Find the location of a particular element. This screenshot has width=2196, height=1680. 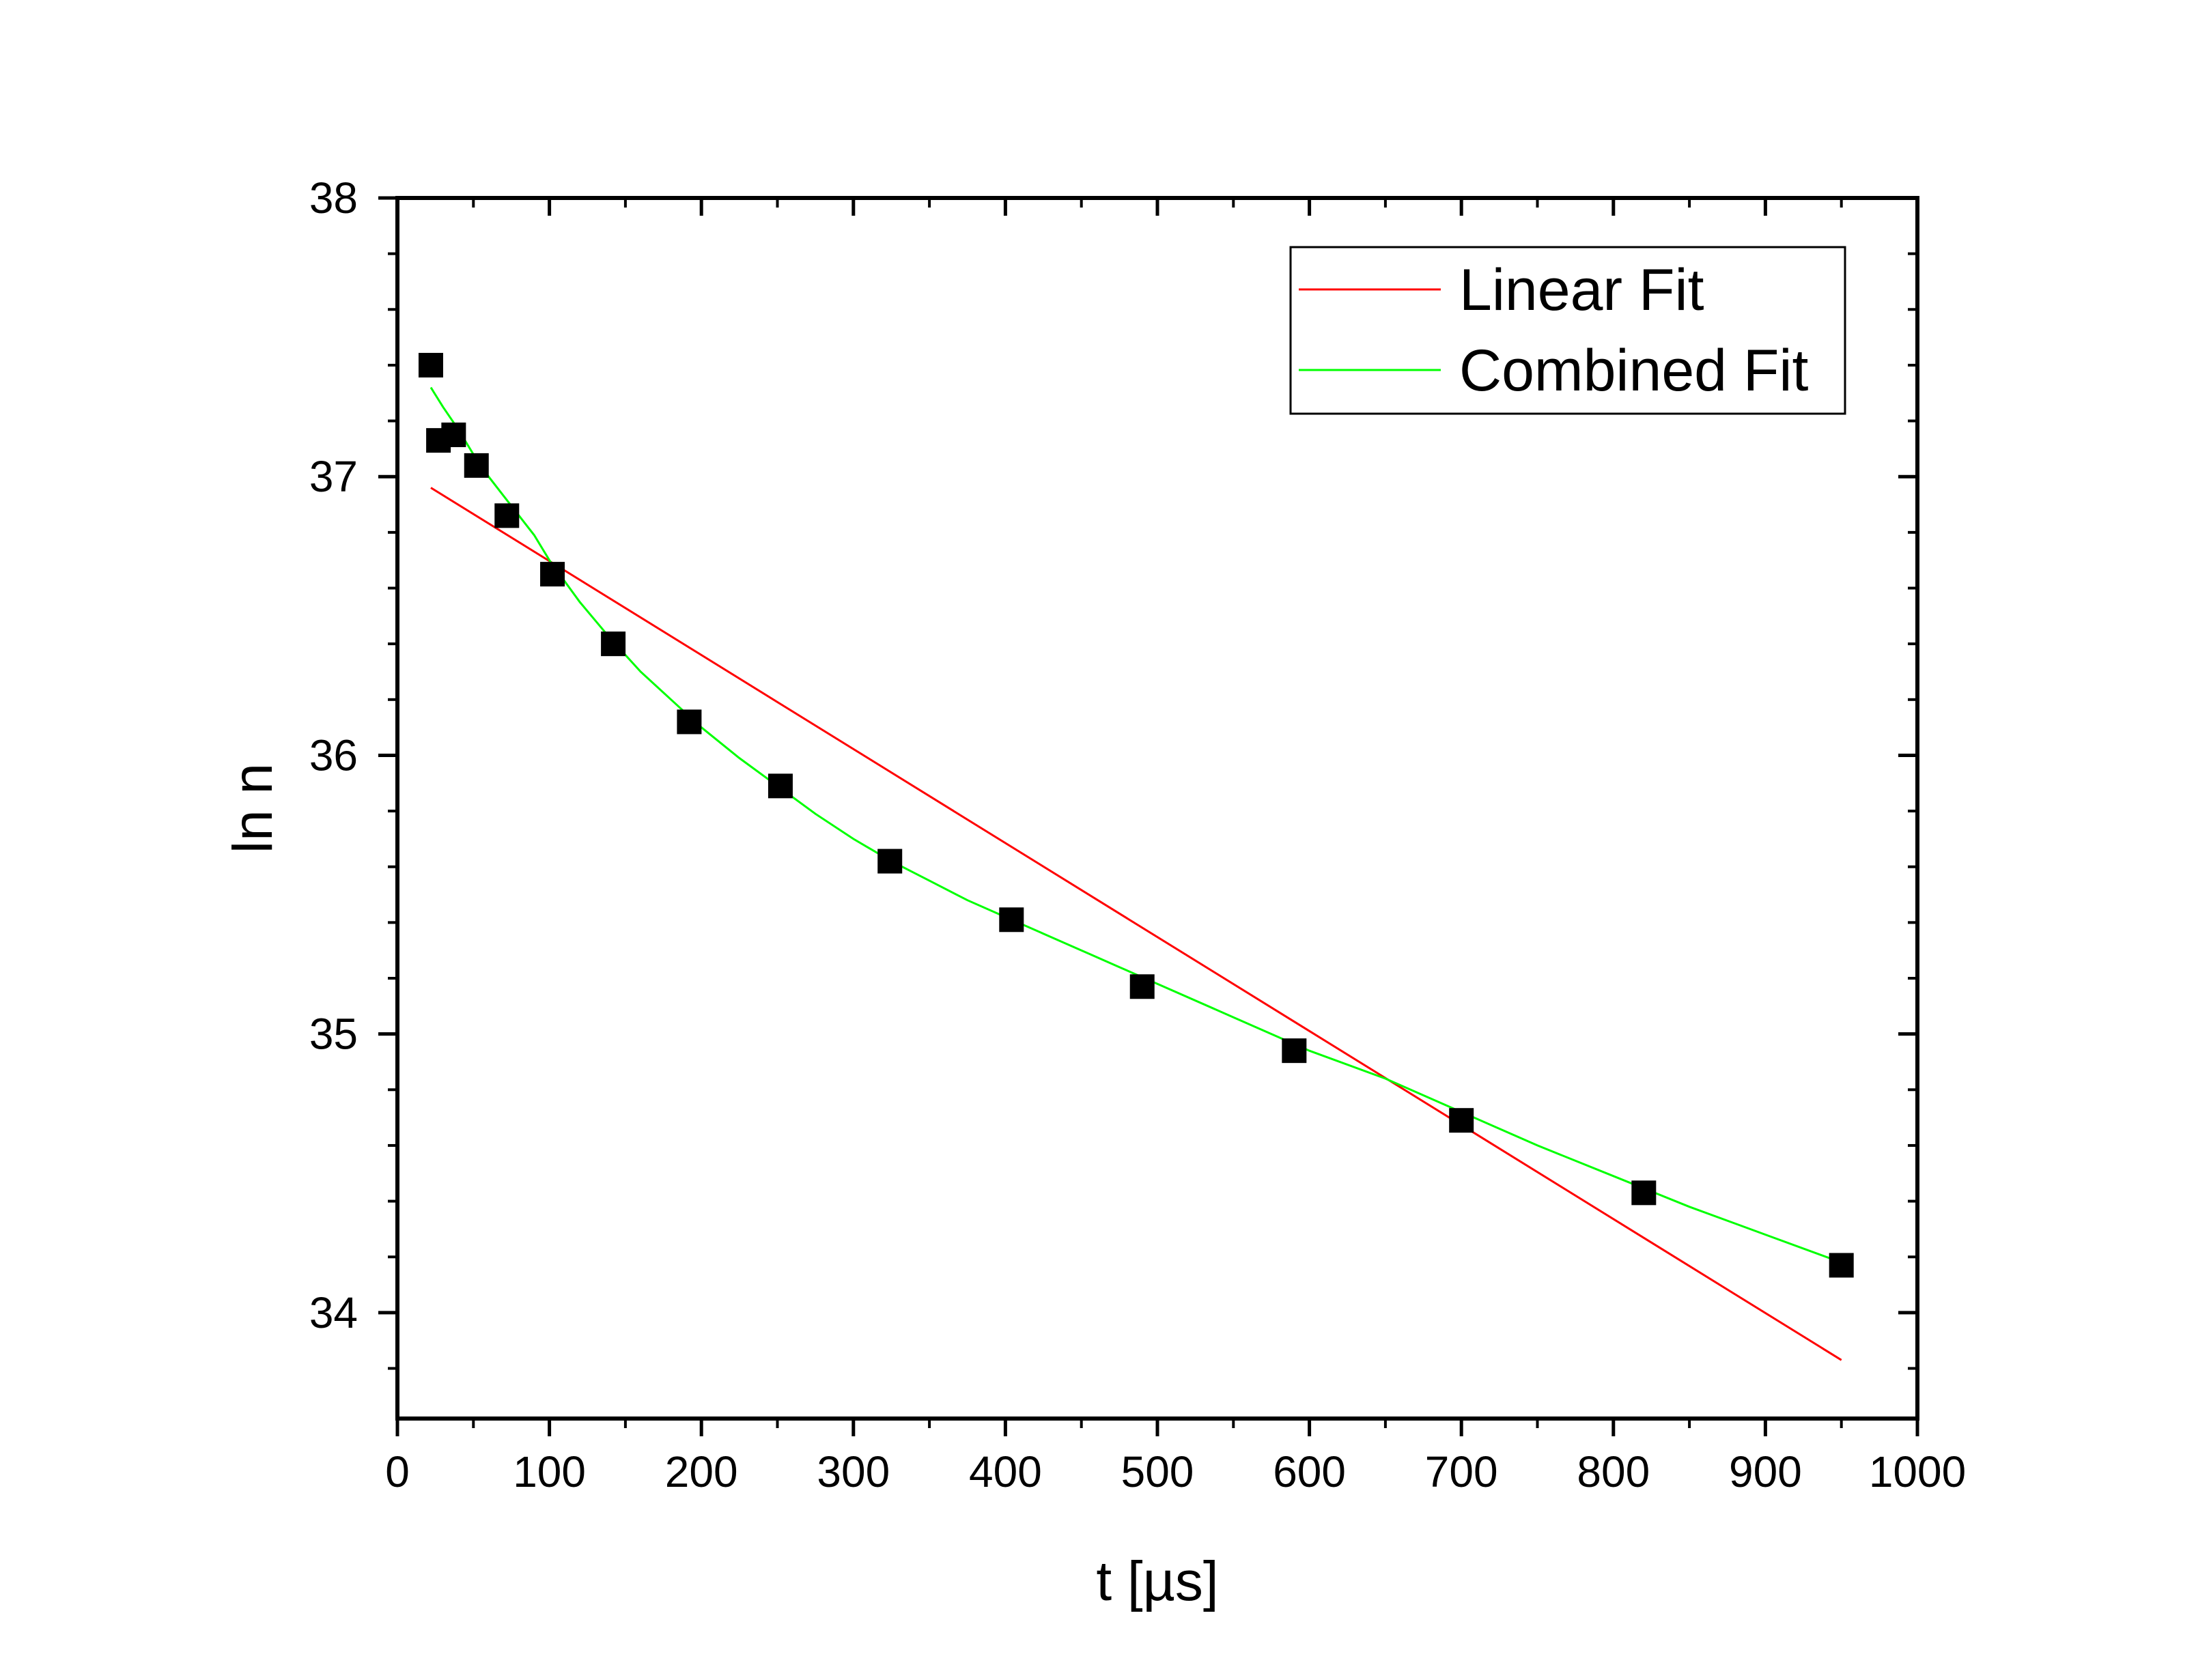

y-tick-label: 36 is located at coordinates (334, 755).